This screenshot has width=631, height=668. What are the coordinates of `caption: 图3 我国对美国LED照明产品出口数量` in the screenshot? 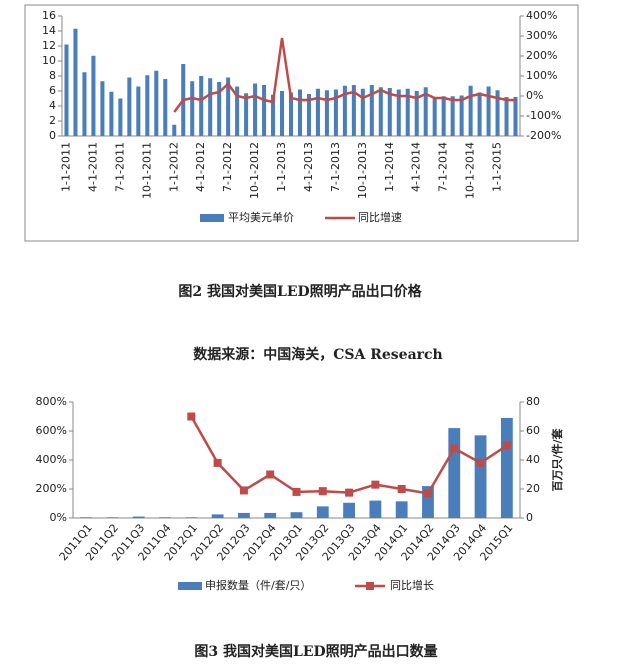 It's located at (315, 651).